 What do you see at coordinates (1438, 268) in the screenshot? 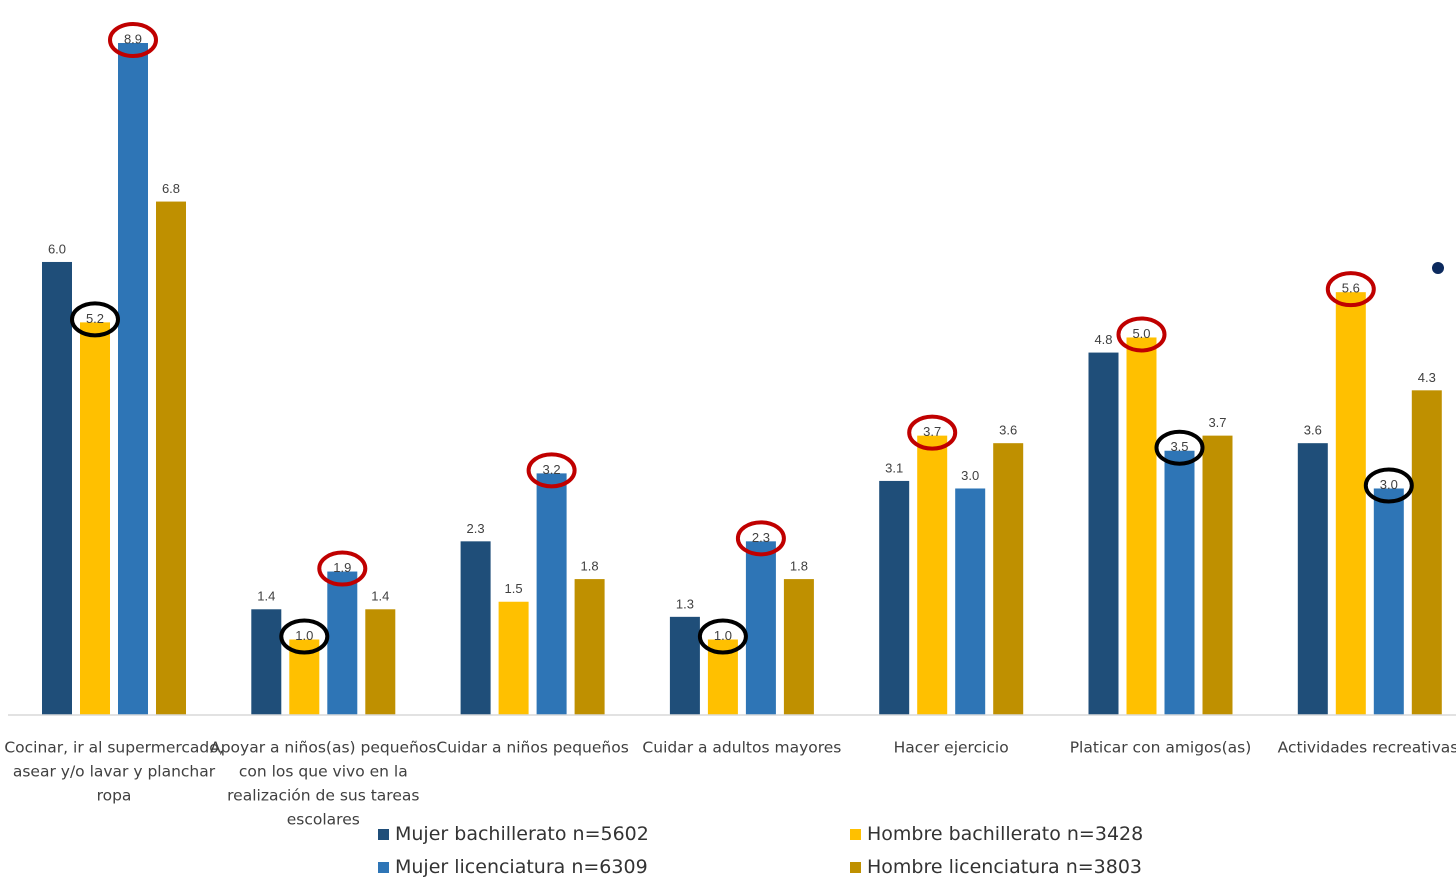
I see `marker-dot` at bounding box center [1438, 268].